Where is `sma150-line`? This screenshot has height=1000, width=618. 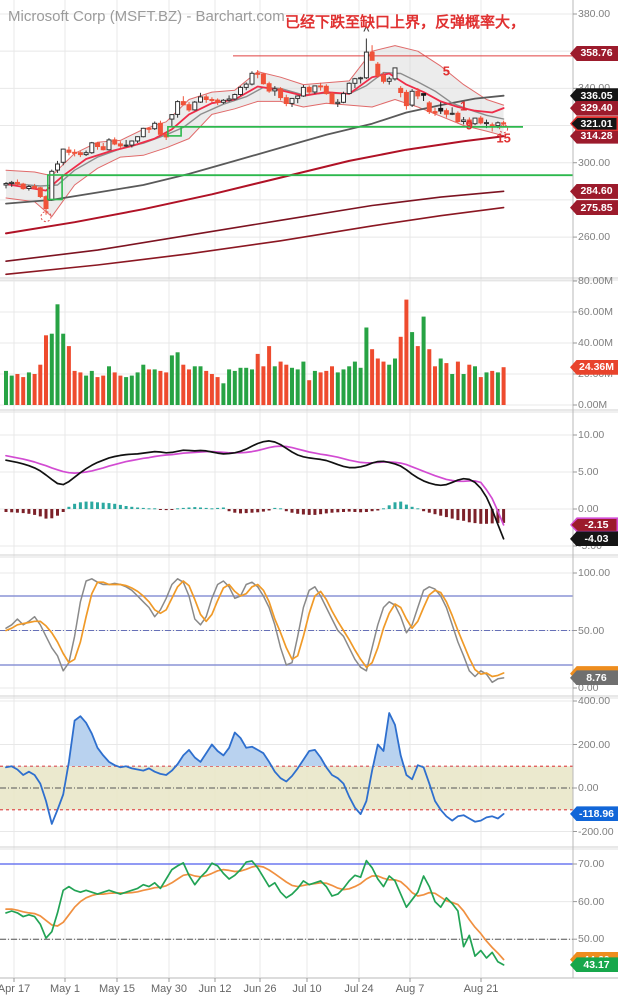 sma150-line is located at coordinates (255, 226).